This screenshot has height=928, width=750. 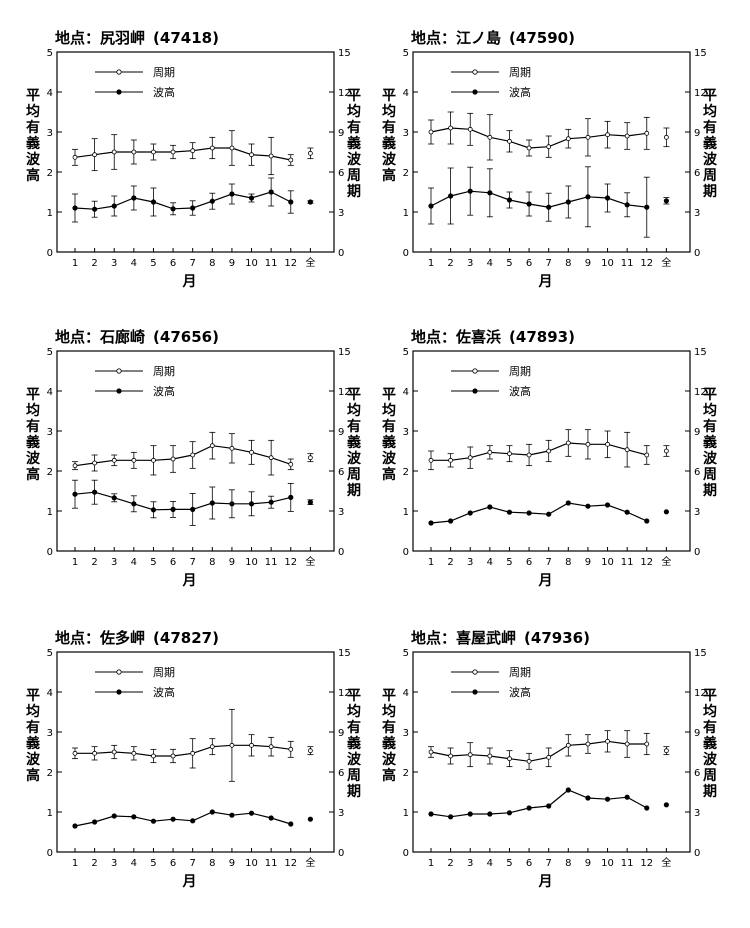 What do you see at coordinates (50, 552) in the screenshot?
I see `left-tick-label: 0` at bounding box center [50, 552].